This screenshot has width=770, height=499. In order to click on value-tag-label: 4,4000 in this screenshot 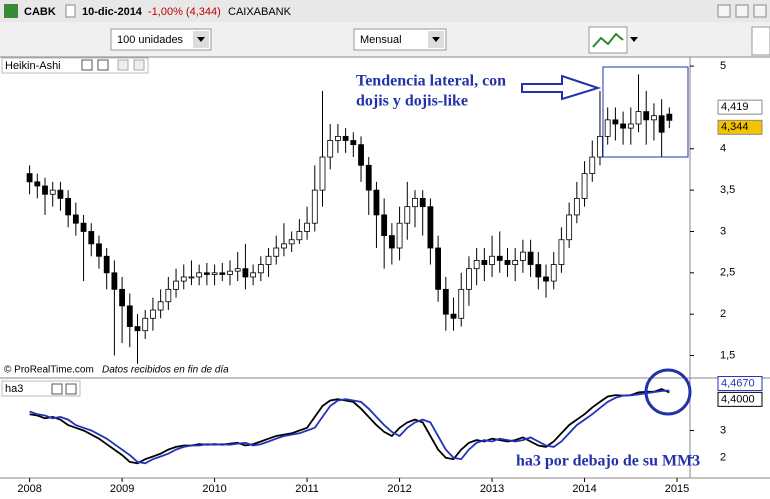, I will do `click(738, 399)`.